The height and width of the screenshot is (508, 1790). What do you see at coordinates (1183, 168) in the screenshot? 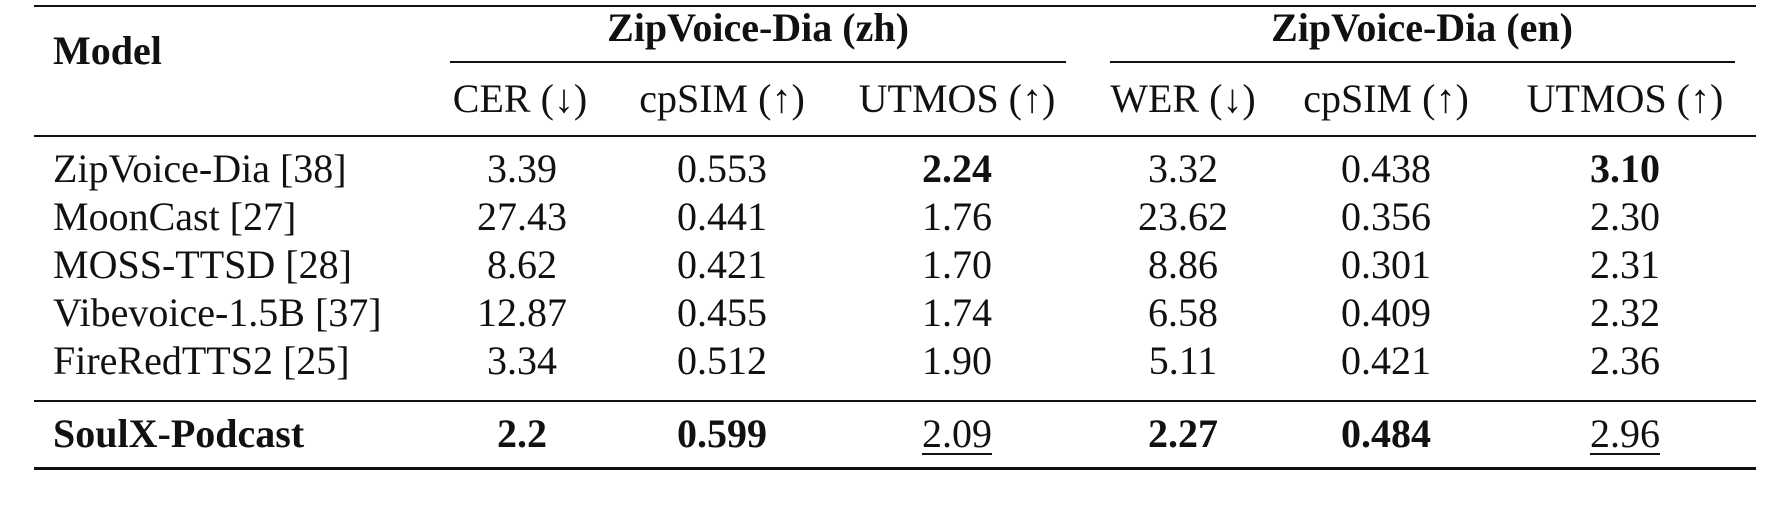
I see `table-cell: 3.32` at bounding box center [1183, 168].